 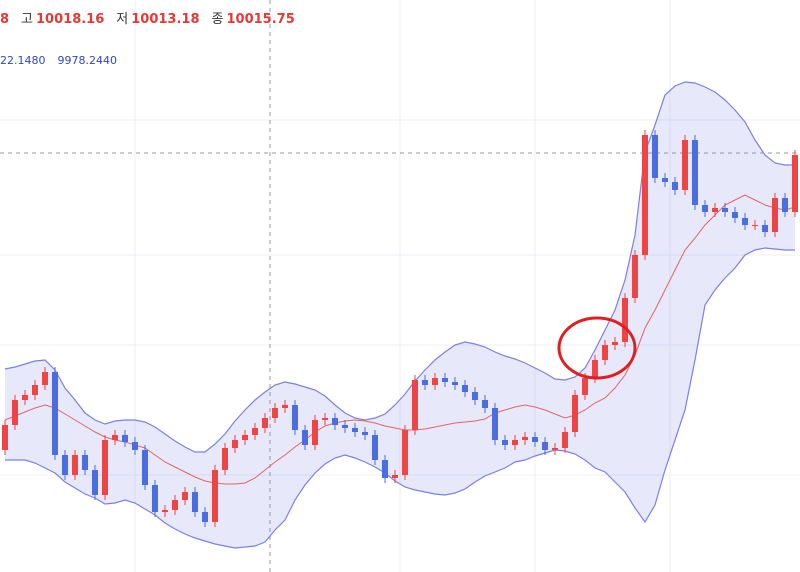 What do you see at coordinates (27, 19) in the screenshot?
I see `legend-label: 고` at bounding box center [27, 19].